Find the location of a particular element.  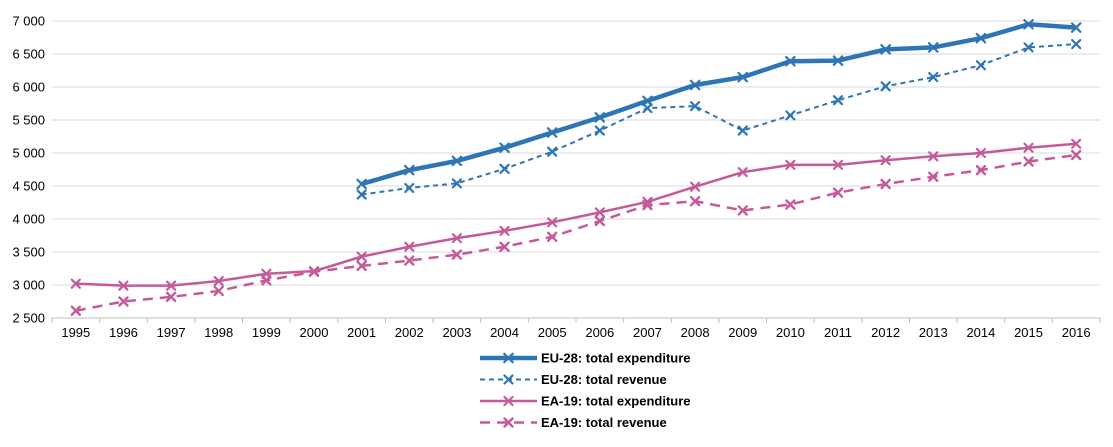

x-tick-label: 2015 is located at coordinates (1028, 332).